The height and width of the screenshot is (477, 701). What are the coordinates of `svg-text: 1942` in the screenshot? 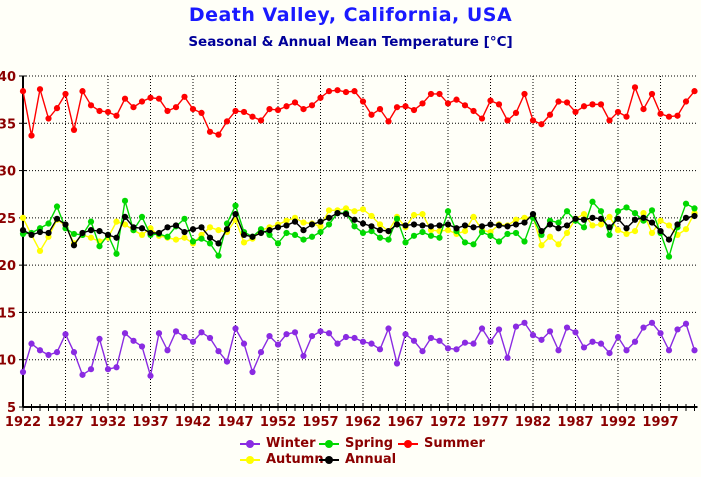 It's located at (193, 422).